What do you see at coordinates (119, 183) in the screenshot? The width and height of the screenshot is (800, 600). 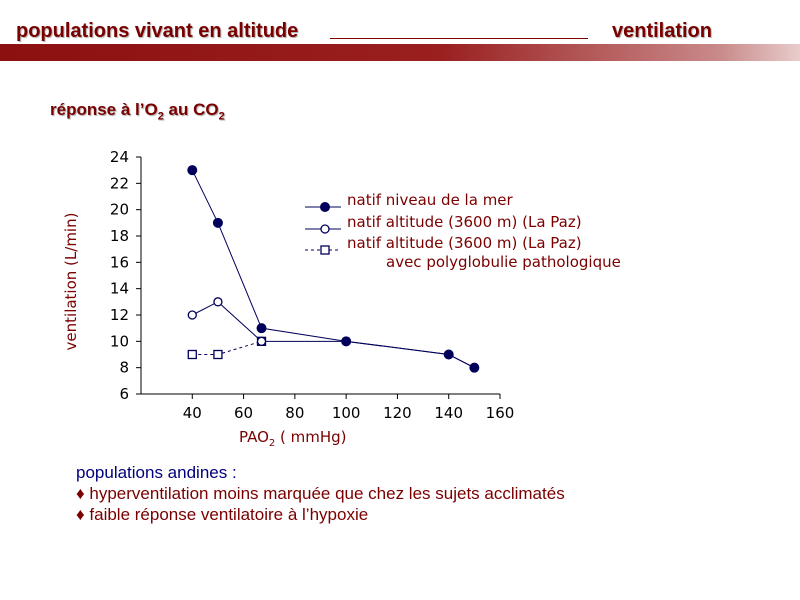 I see `y-tick-label: 22` at bounding box center [119, 183].